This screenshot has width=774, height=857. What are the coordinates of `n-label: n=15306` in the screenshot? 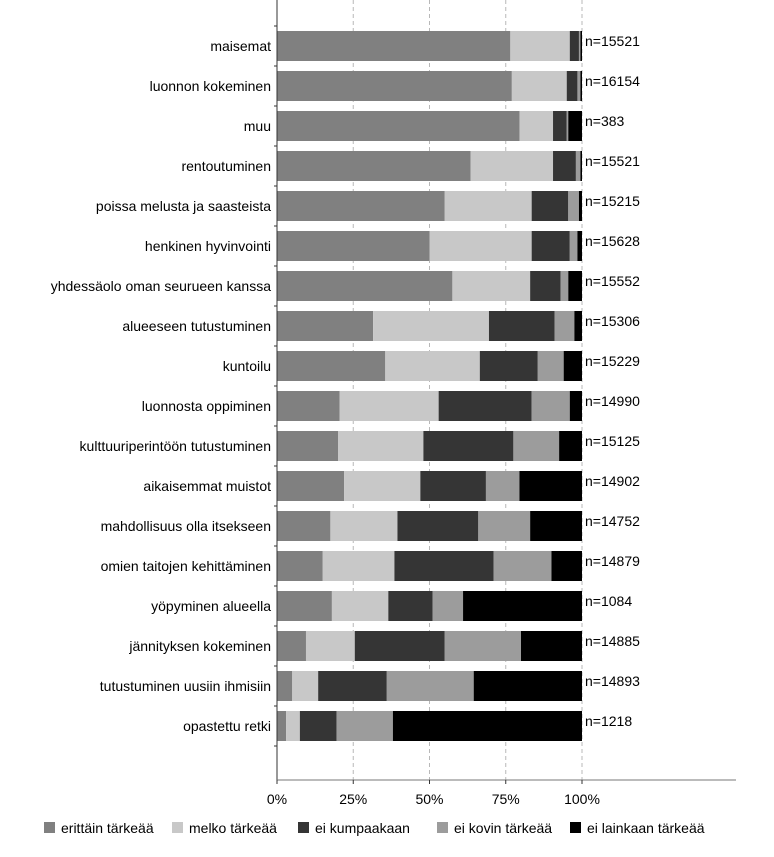 It's located at (612, 321).